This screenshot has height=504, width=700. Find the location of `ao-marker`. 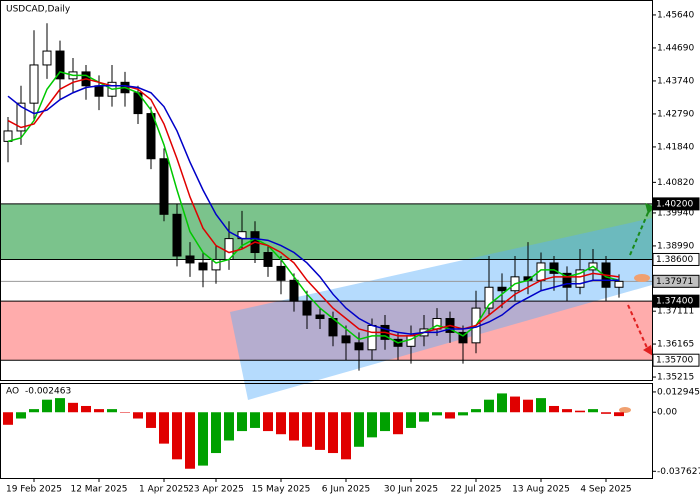

ao-marker is located at coordinates (625, 410).